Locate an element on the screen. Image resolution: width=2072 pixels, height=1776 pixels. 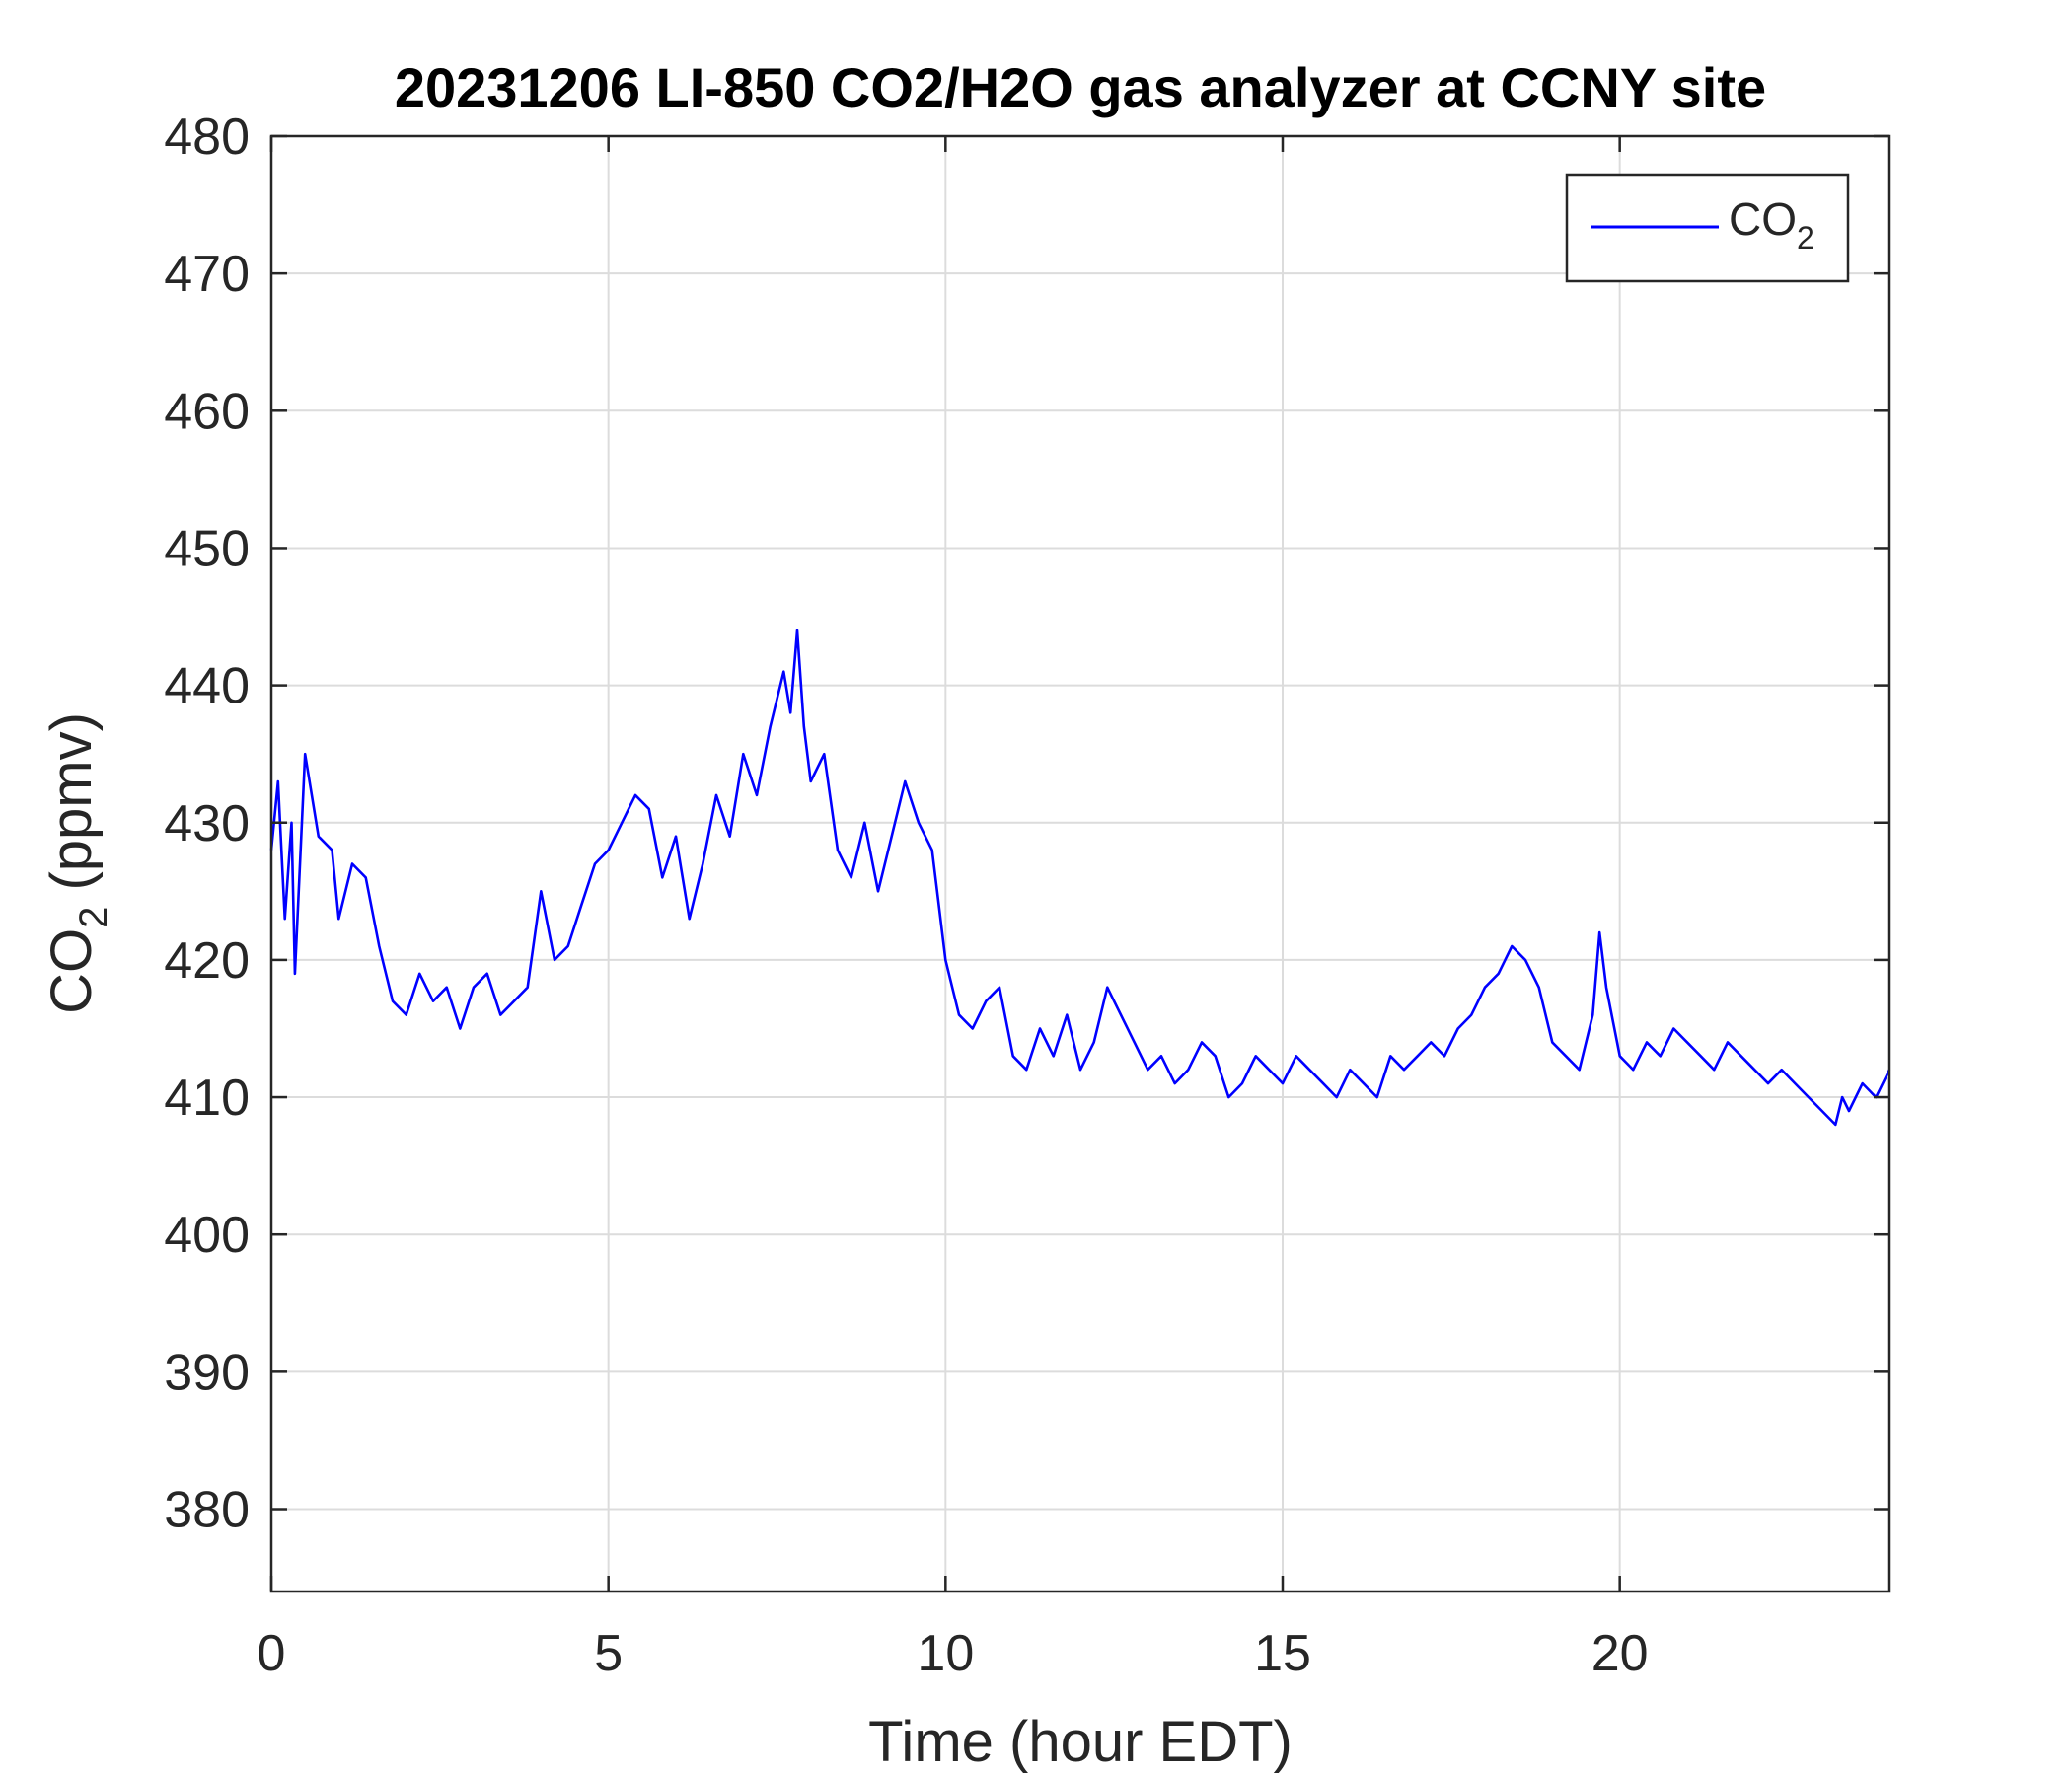
y-tick-label: 470 is located at coordinates (207, 274).